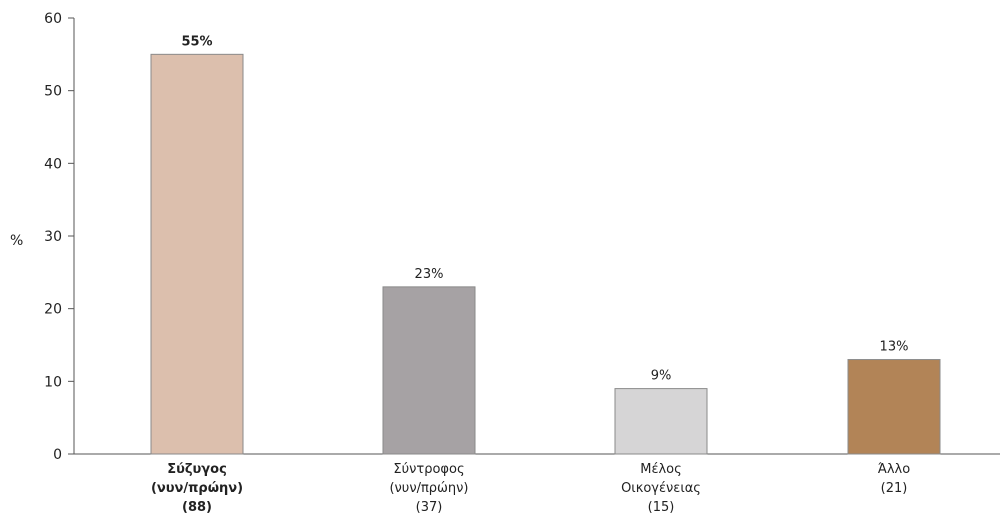  Describe the element at coordinates (894, 469) in the screenshot. I see `x-tick-label: Άλλο` at that location.